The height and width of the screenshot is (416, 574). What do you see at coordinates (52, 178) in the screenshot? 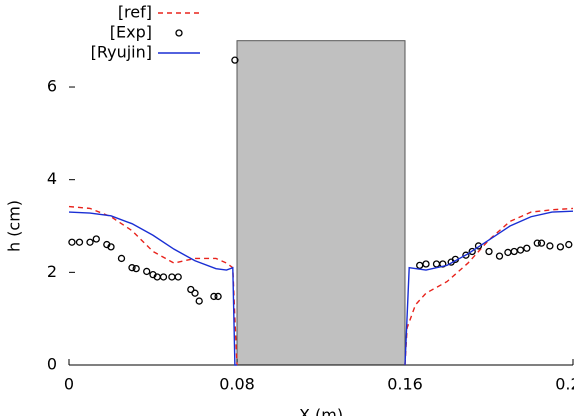
I see `y-tick-label: 4` at bounding box center [52, 178].